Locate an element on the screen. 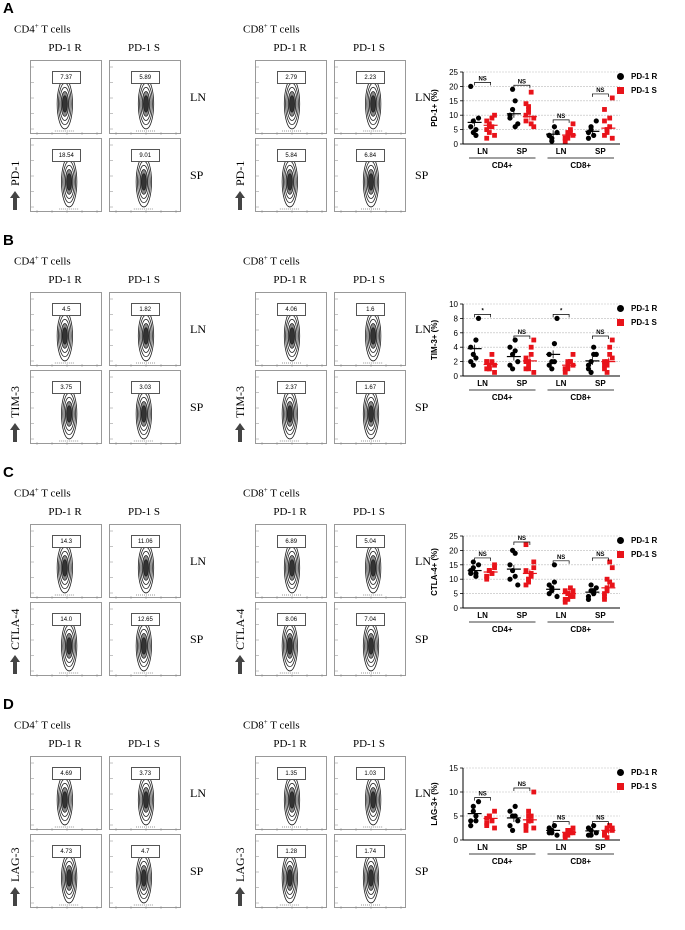 The image size is (685, 930). y-axis-label: CTLA-4+ (%) is located at coordinates (434, 572).